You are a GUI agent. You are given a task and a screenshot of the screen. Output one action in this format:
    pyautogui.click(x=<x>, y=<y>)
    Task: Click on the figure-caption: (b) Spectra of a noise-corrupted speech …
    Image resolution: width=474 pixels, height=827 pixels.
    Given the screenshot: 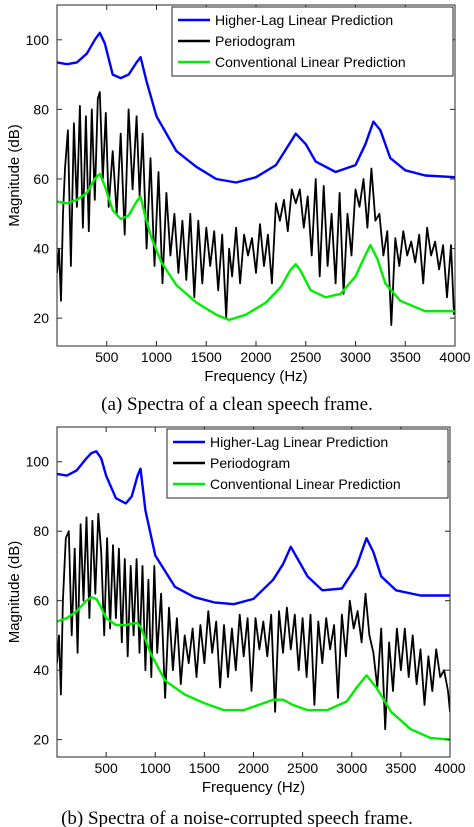 What is the action you would take?
    pyautogui.click(x=237, y=817)
    